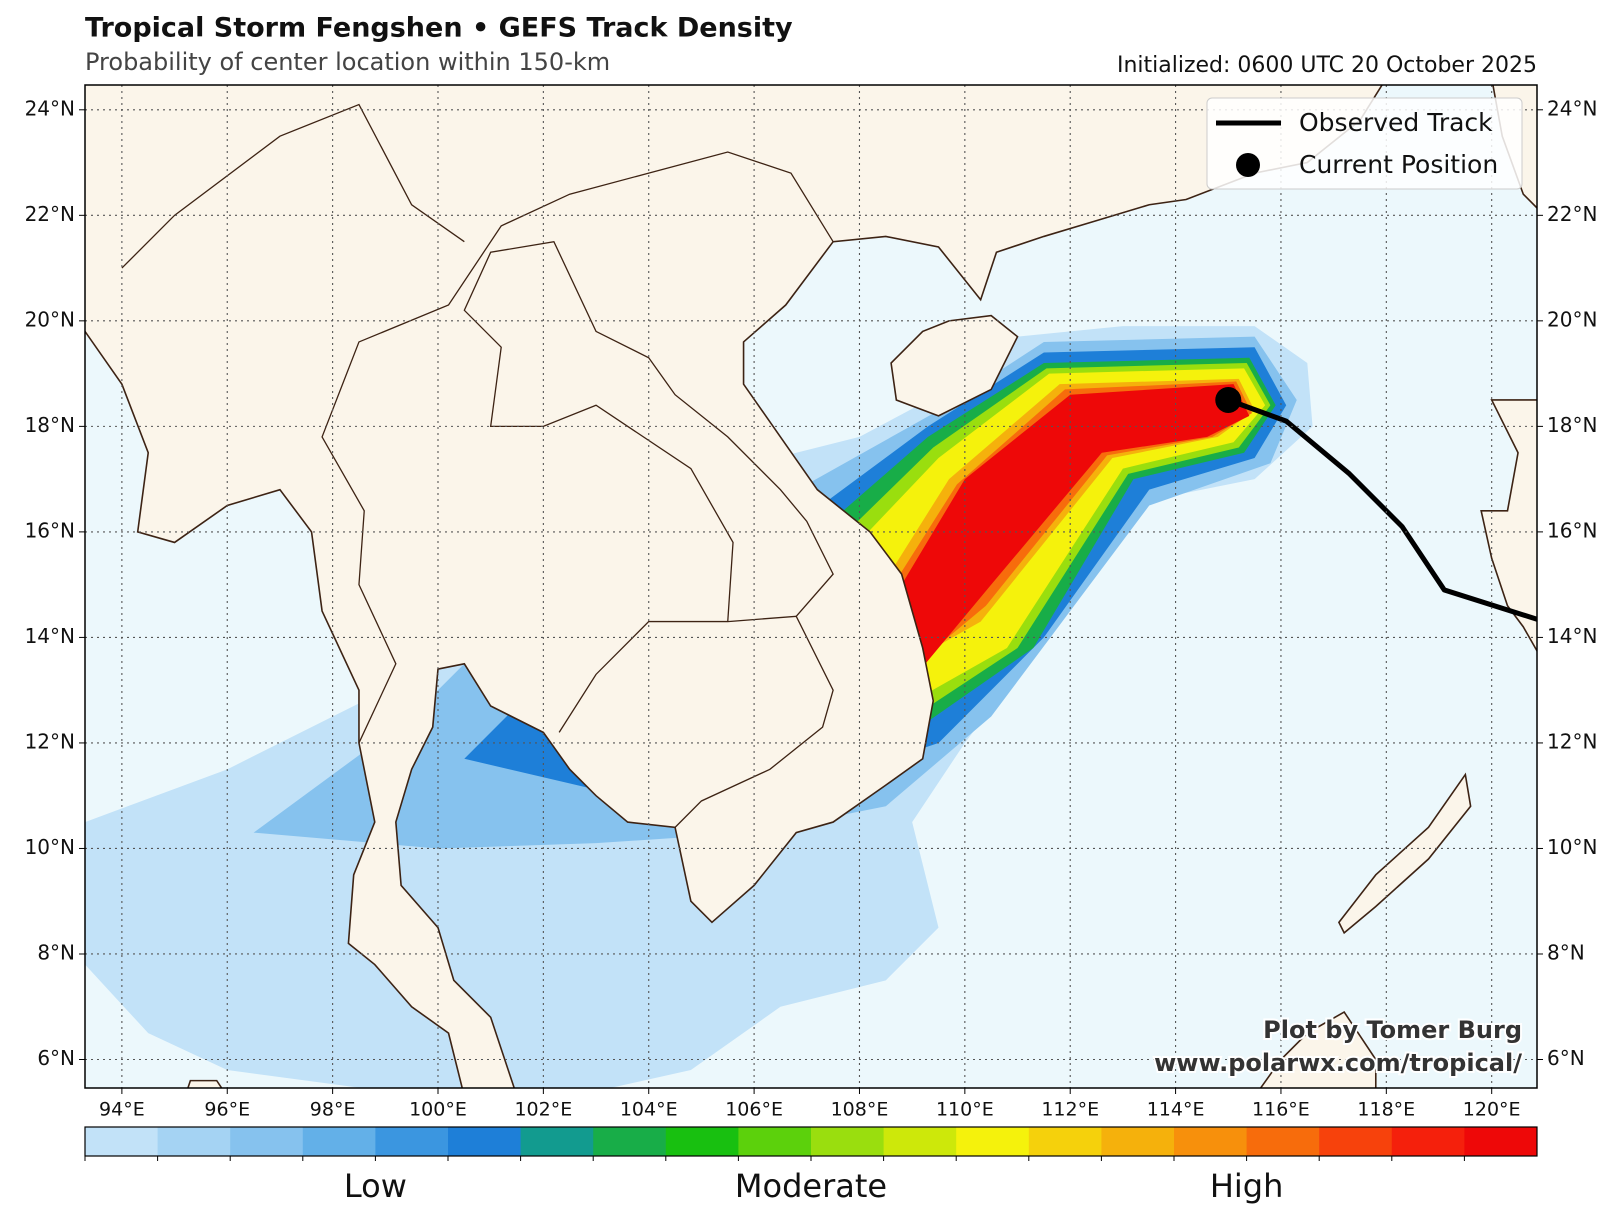 Image resolution: width=1621 pixels, height=1220 pixels. Describe the element at coordinates (1248, 165) in the screenshot. I see `legend-dot` at that location.